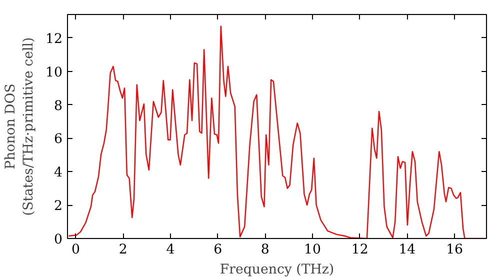 The height and width of the screenshot is (280, 500). Describe the element at coordinates (277, 270) in the screenshot. I see `x-axis-title: Frequency (THz)` at that location.